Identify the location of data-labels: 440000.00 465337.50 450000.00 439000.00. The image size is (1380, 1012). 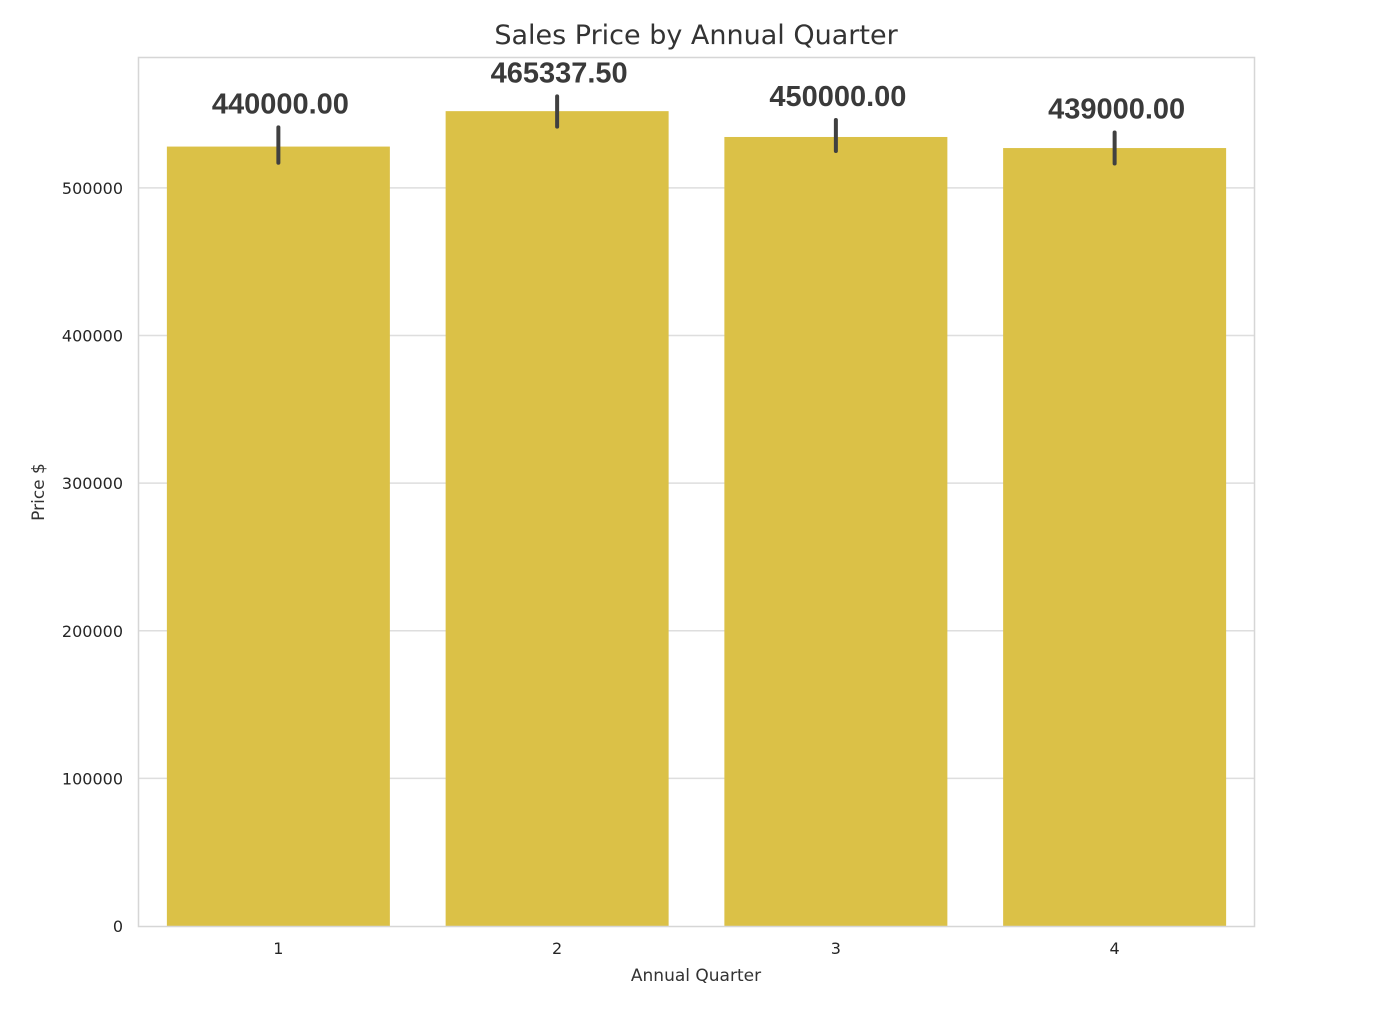
(698, 91).